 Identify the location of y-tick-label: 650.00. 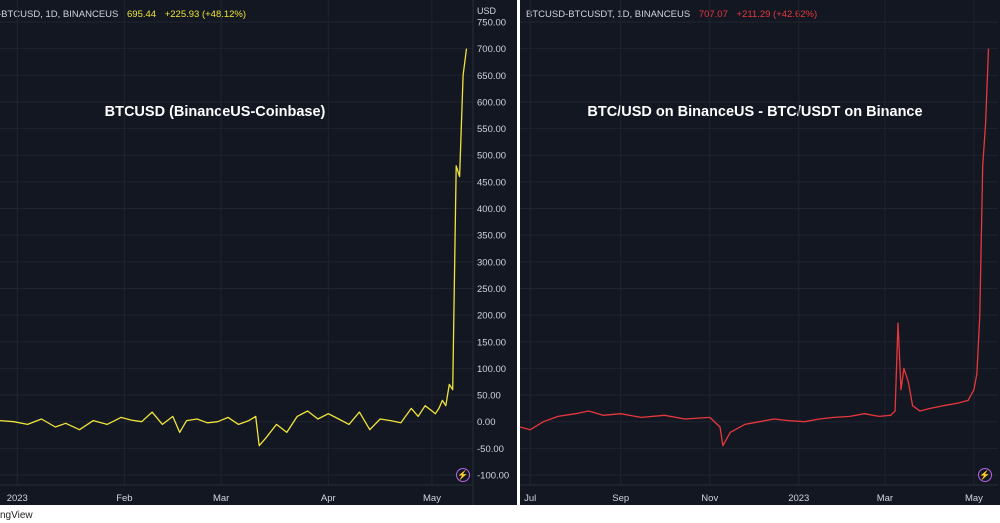
(491, 76).